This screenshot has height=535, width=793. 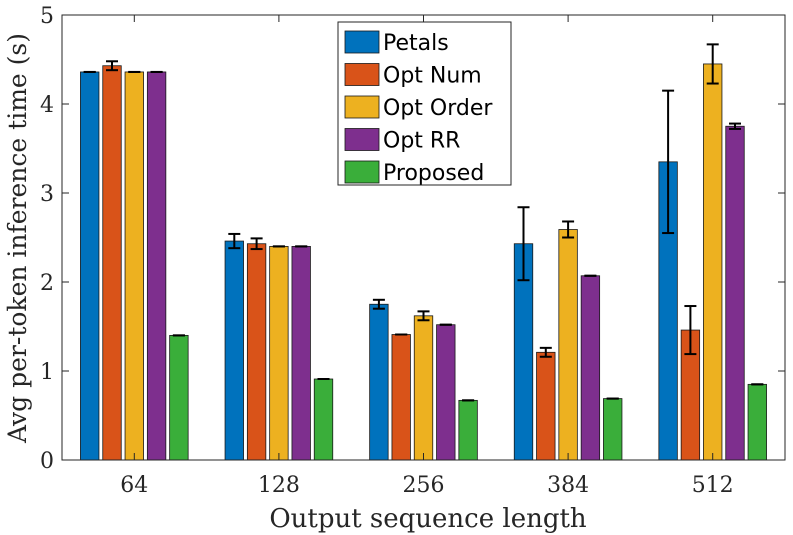 What do you see at coordinates (47, 283) in the screenshot?
I see `y-tick-label: 2` at bounding box center [47, 283].